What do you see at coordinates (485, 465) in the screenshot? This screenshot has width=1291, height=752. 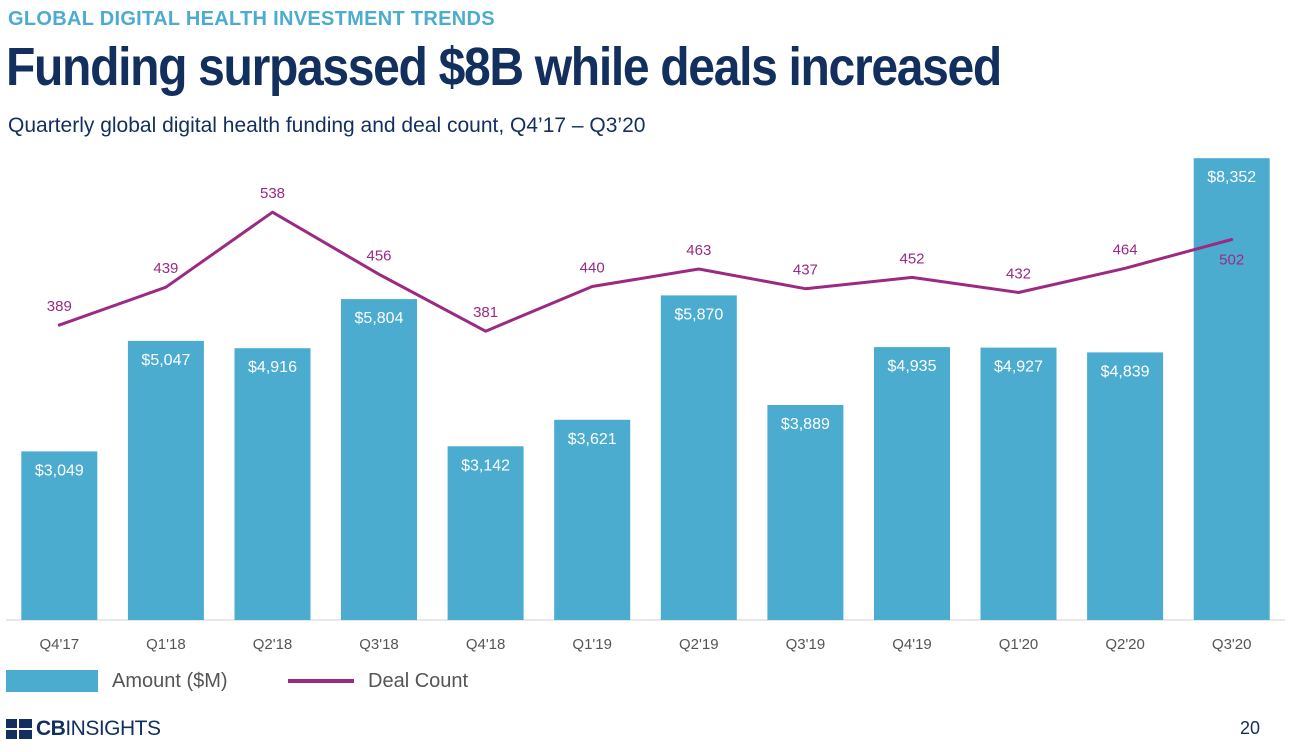 I see `bar-data-label: $3,142` at bounding box center [485, 465].